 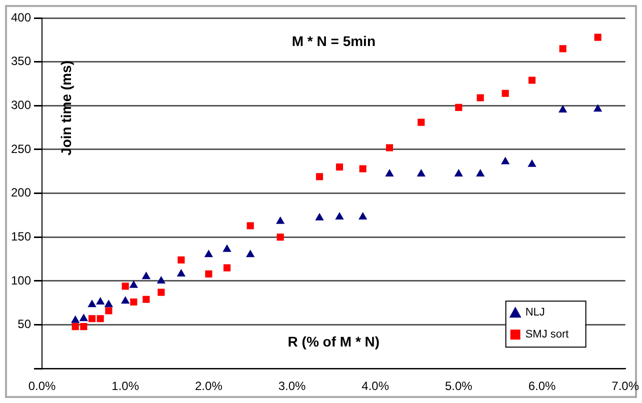 What do you see at coordinates (334, 40) in the screenshot?
I see `text: M * N = 5min` at bounding box center [334, 40].